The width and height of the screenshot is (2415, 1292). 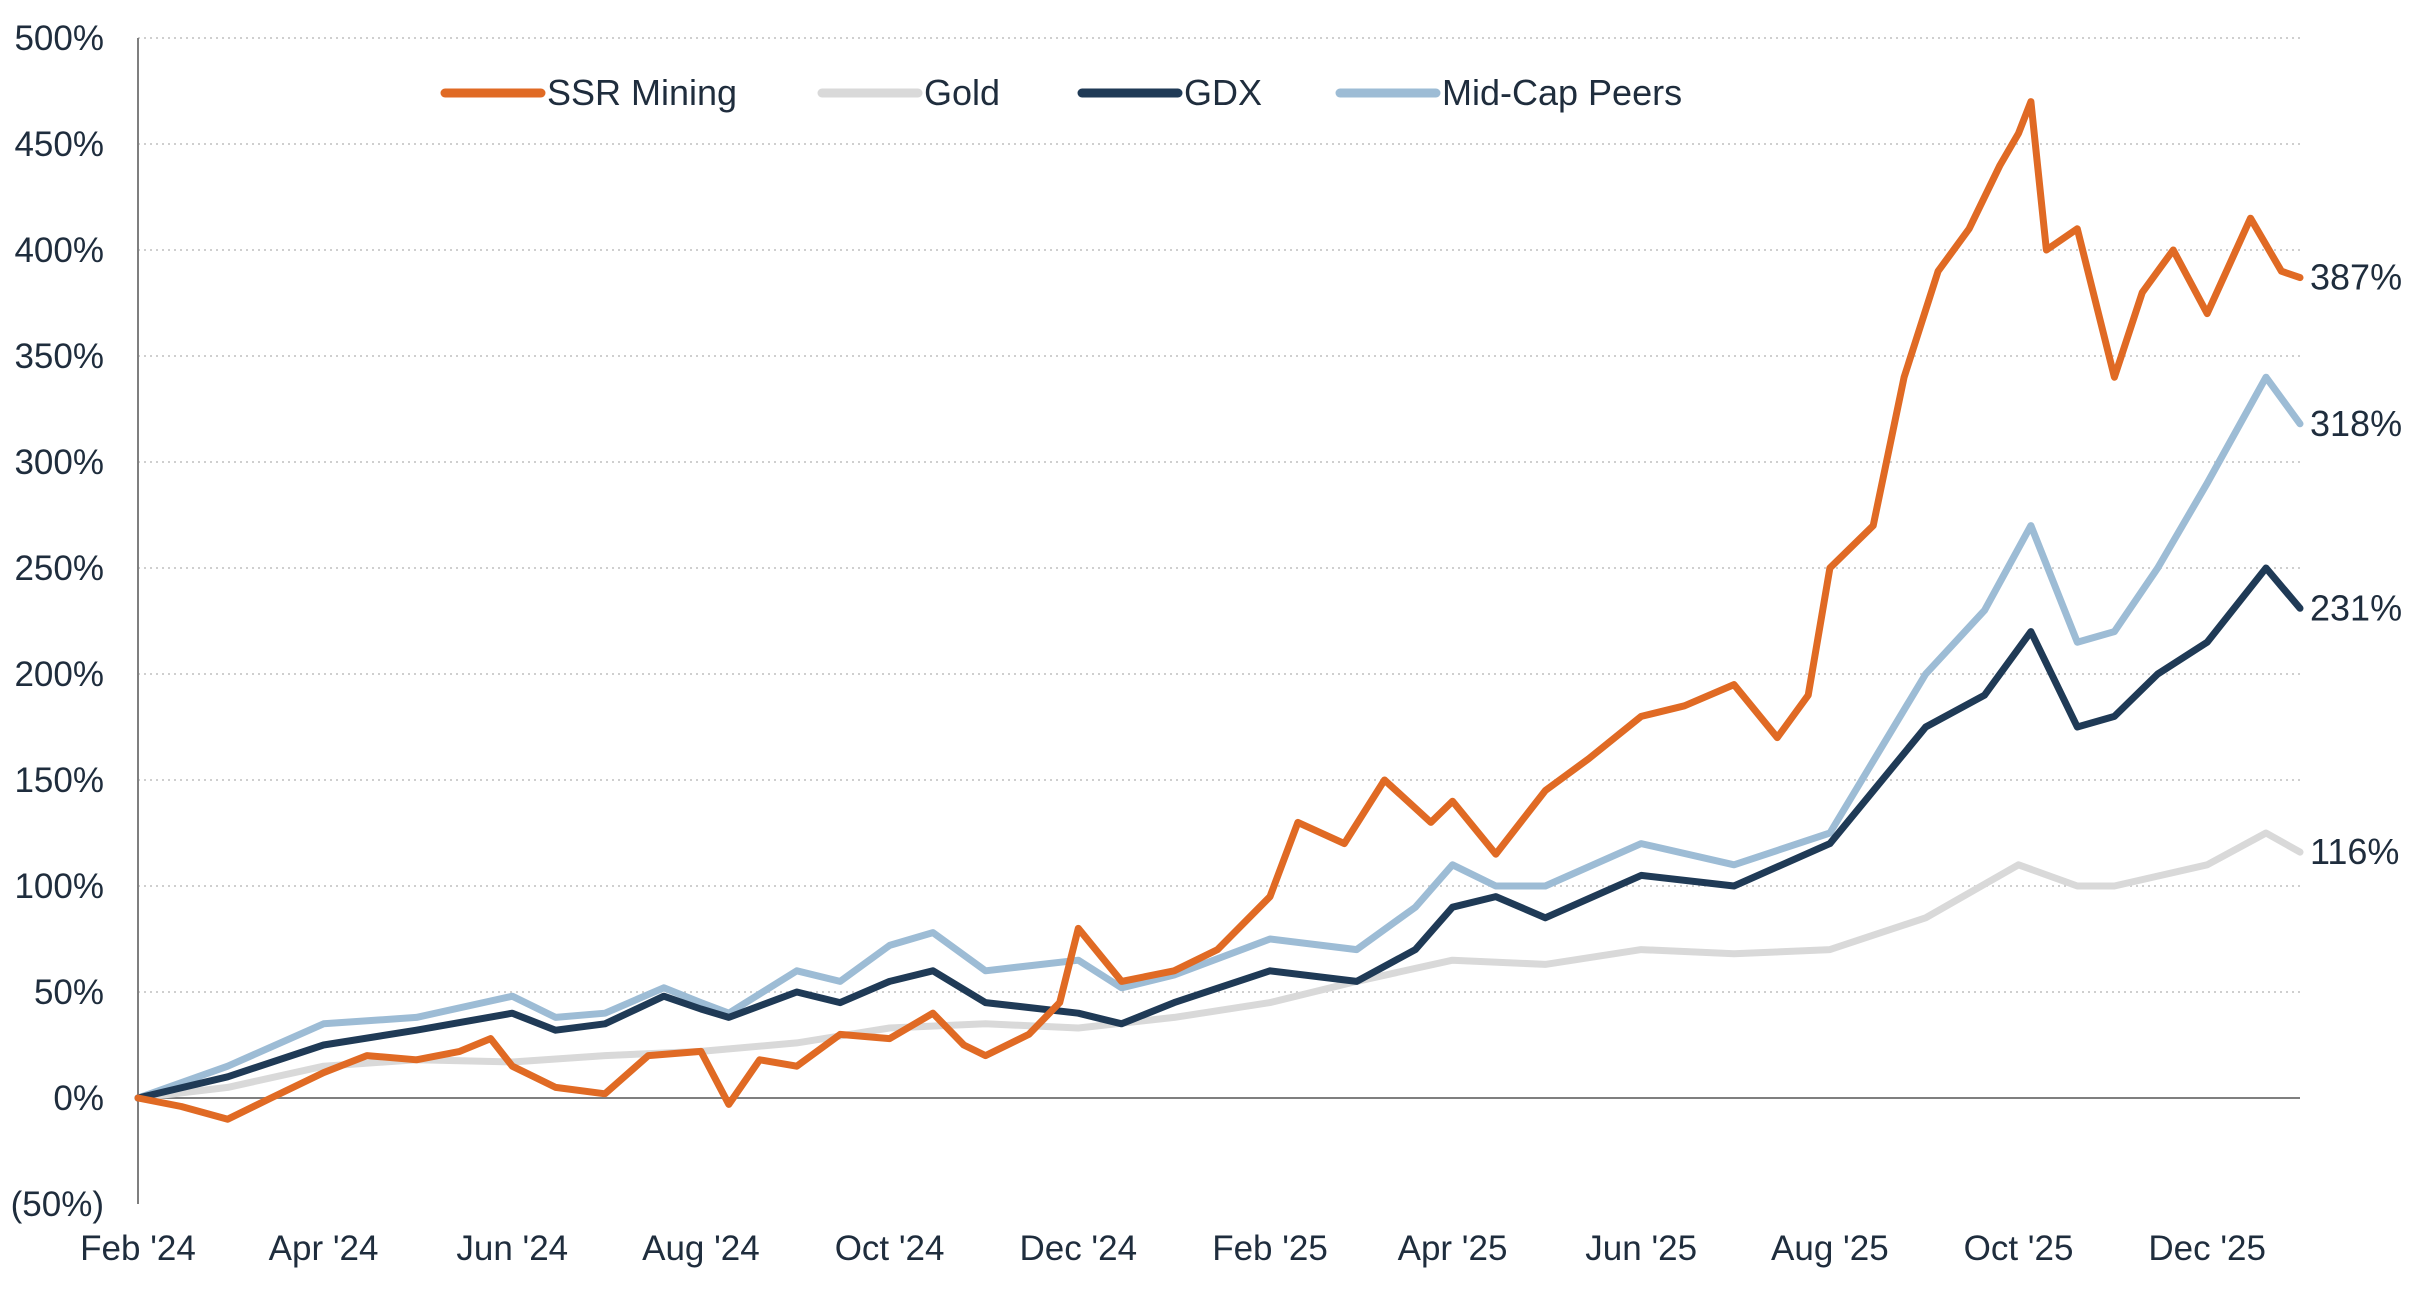 I want to click on end-label: 116%, so click(x=2354, y=851).